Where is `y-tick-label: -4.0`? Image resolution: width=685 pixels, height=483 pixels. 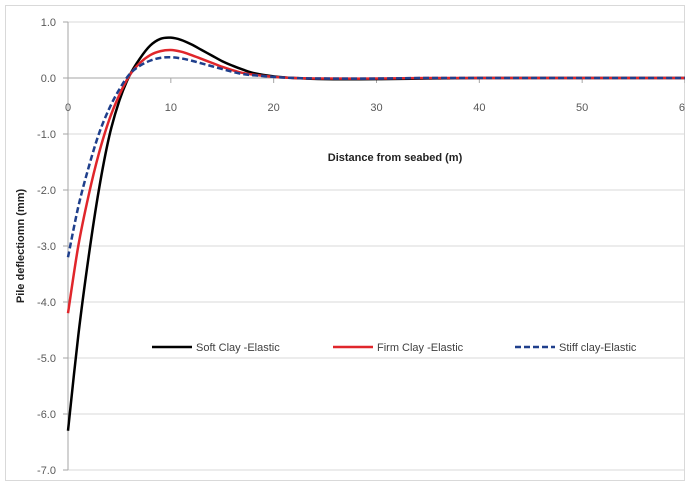 y-tick-label: -4.0 is located at coordinates (46, 303).